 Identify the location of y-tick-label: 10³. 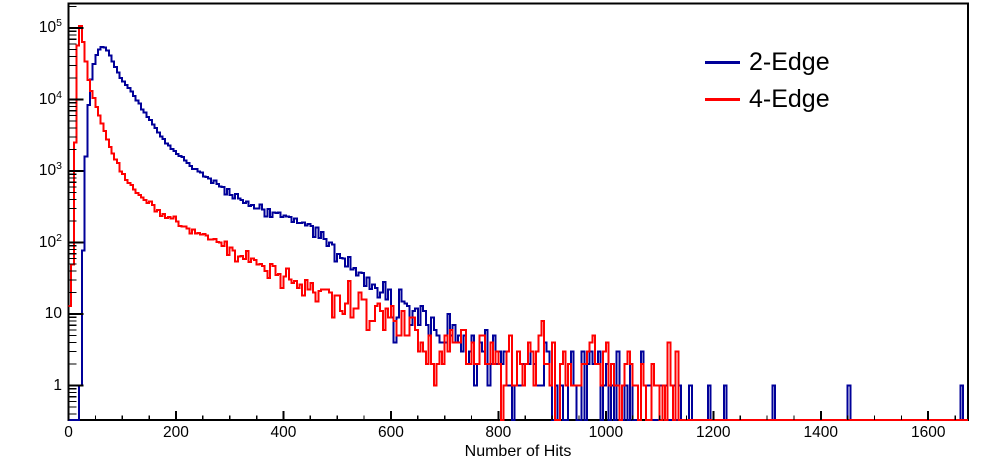
(50, 169).